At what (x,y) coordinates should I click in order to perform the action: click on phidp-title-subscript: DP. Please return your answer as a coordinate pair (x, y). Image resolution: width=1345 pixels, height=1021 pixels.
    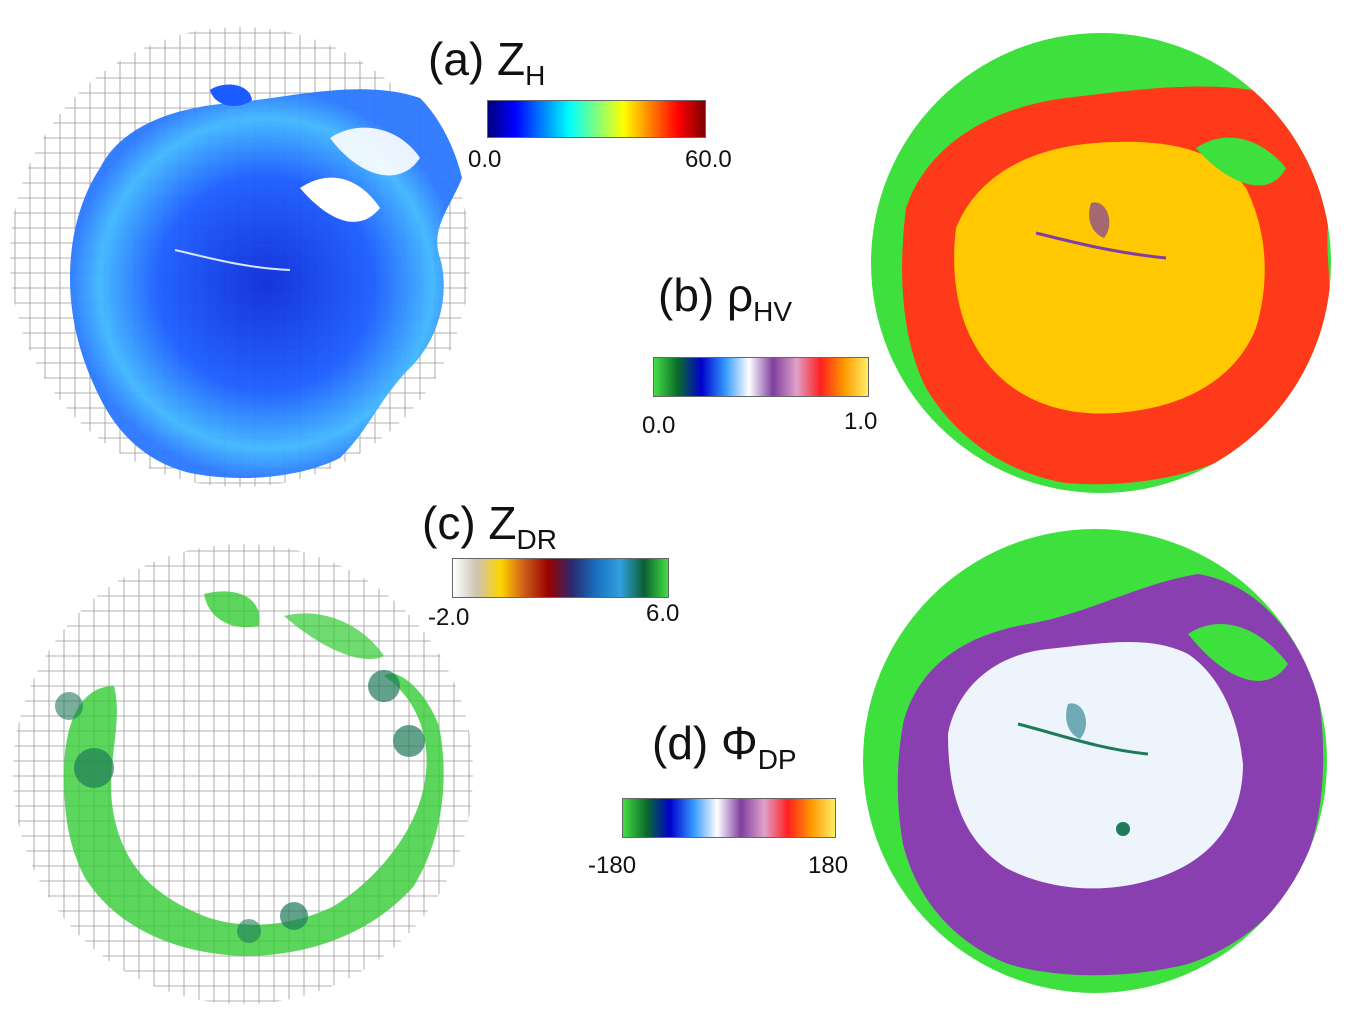
    Looking at the image, I should click on (777, 759).